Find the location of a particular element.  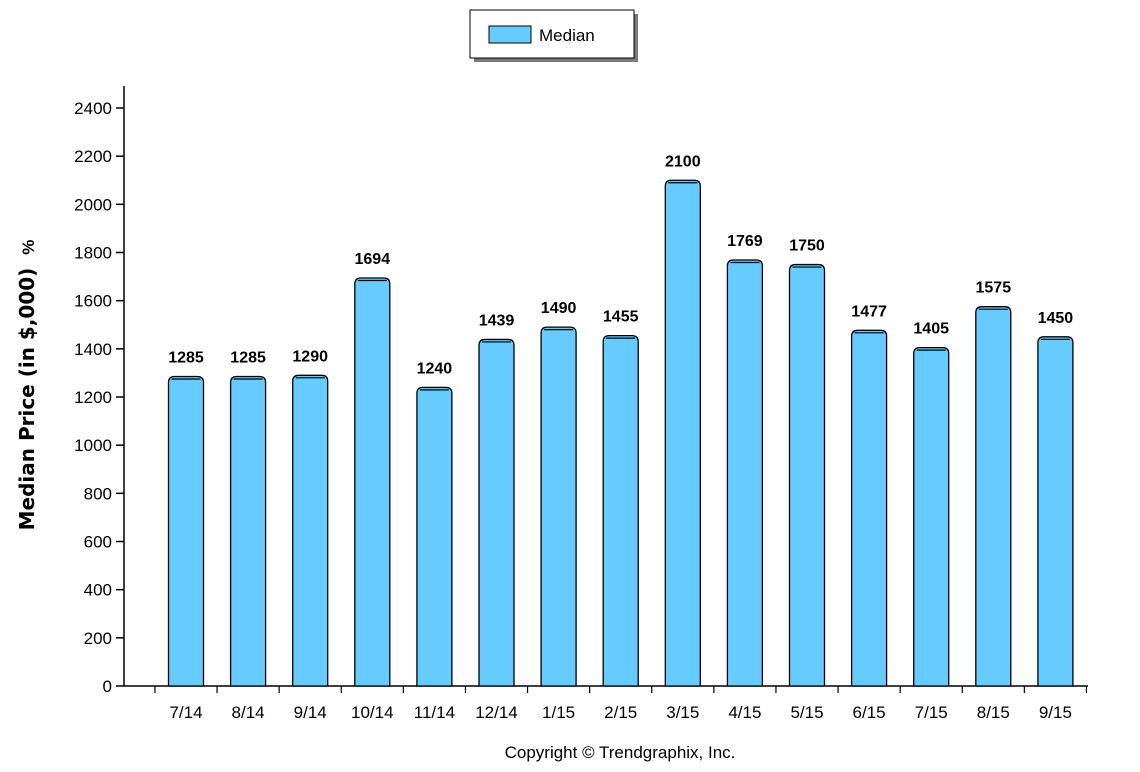

copyright-text: Copyright © Trendgraphix, Inc. is located at coordinates (620, 752).